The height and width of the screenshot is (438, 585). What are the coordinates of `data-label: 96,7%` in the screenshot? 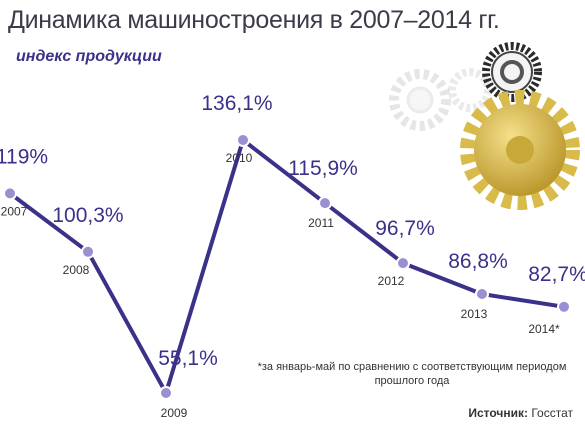 It's located at (405, 228).